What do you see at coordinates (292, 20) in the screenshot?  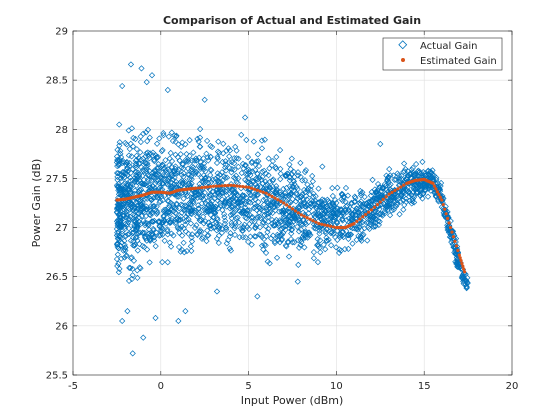 I see `chart-title: Comparison of Actual and Estimated Gain` at bounding box center [292, 20].